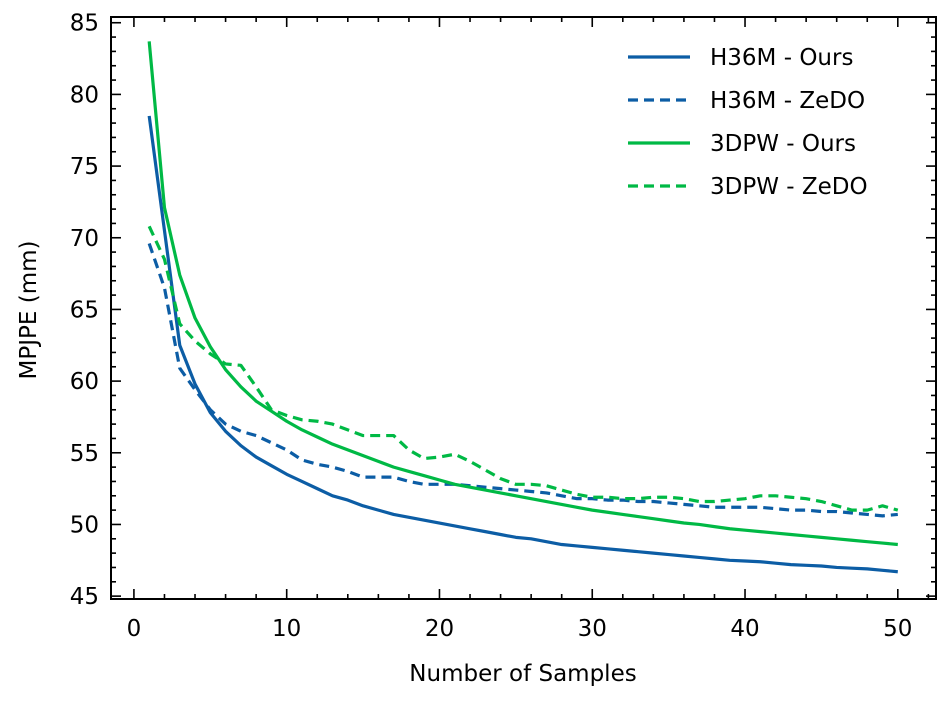 The image size is (950, 702). Describe the element at coordinates (84, 167) in the screenshot. I see `y-tick-label: 75` at that location.